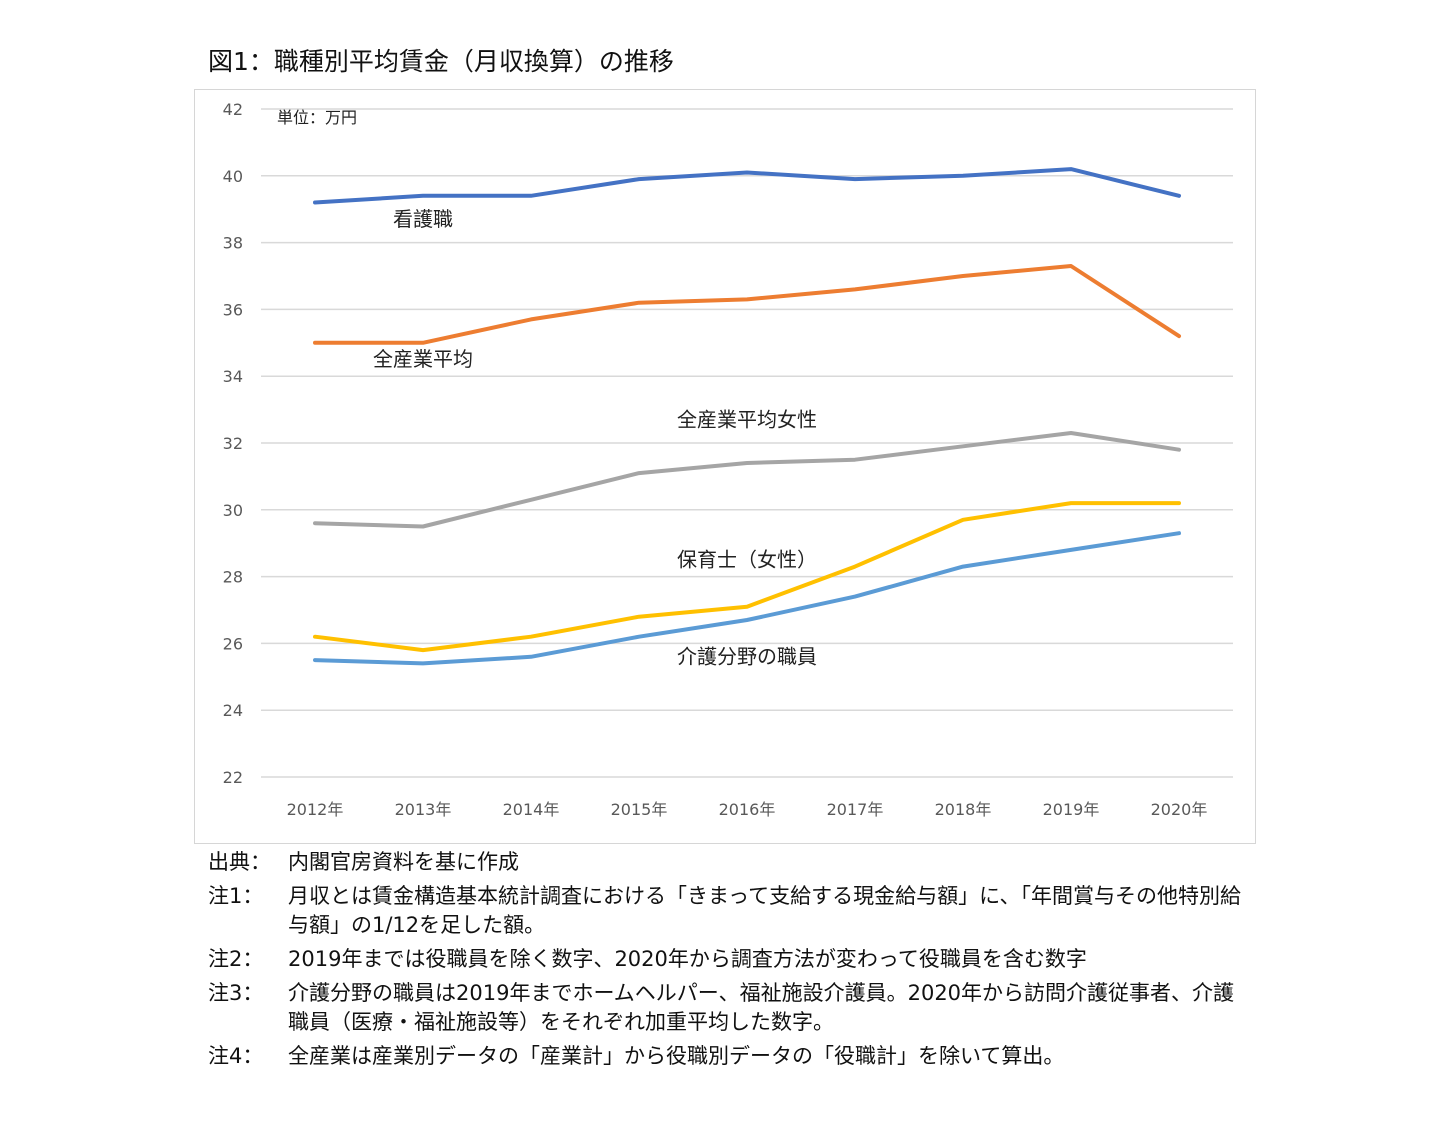 The width and height of the screenshot is (1455, 1123). I want to click on y-axis-ticks: 22 24 26 28 30 32 34 36 38 40 42, so click(233, 443).